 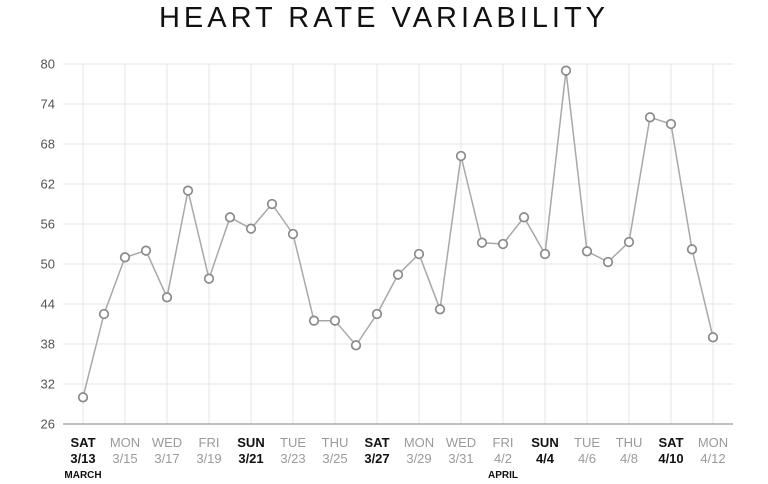 What do you see at coordinates (292, 458) in the screenshot?
I see `x-tick-date: 3/23` at bounding box center [292, 458].